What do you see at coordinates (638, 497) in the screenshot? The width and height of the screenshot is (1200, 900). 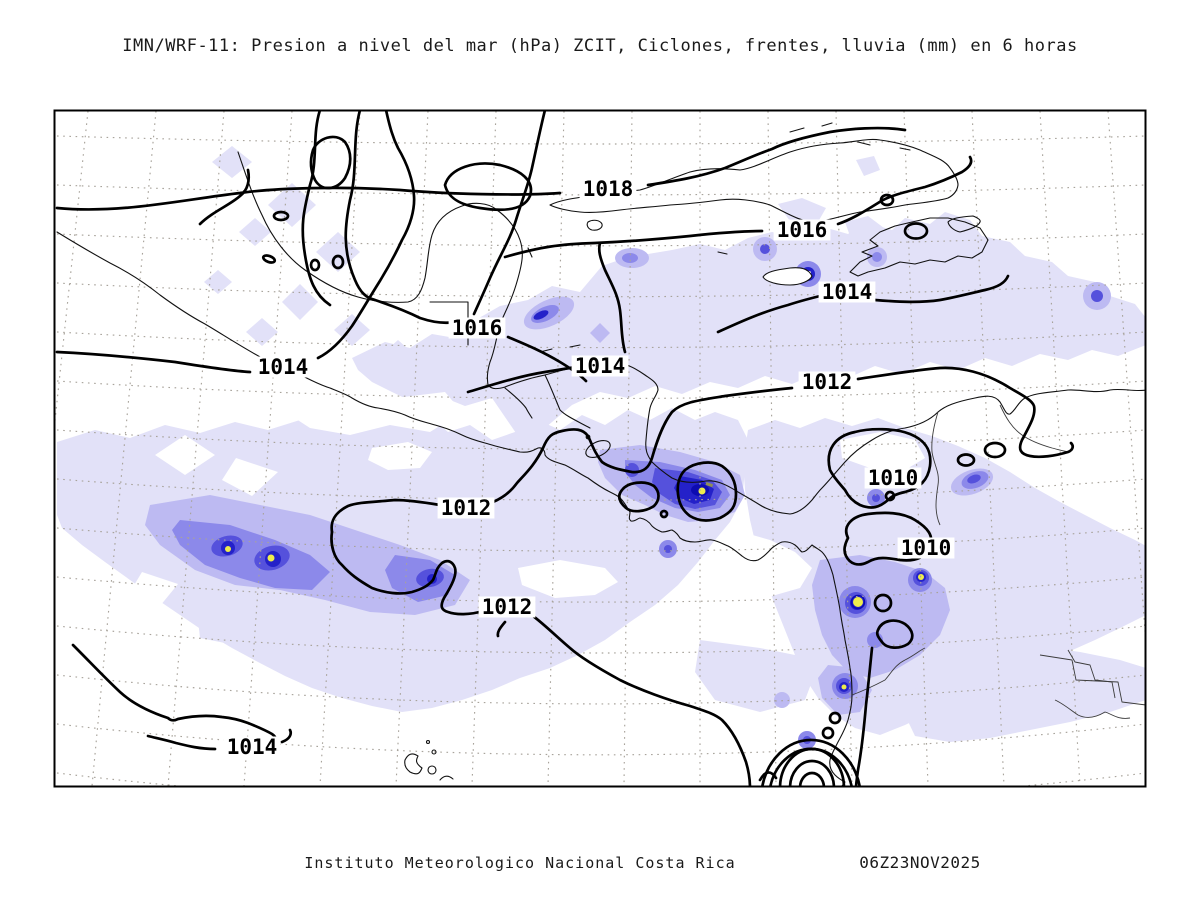 I see `isobar-closed-costarica-west` at bounding box center [638, 497].